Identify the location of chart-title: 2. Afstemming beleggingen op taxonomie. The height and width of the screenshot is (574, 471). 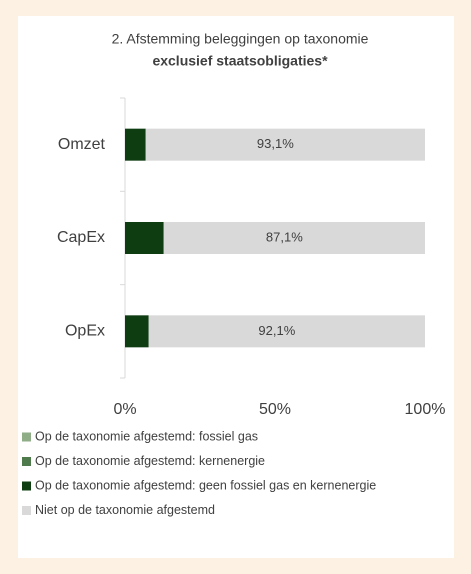
(240, 39).